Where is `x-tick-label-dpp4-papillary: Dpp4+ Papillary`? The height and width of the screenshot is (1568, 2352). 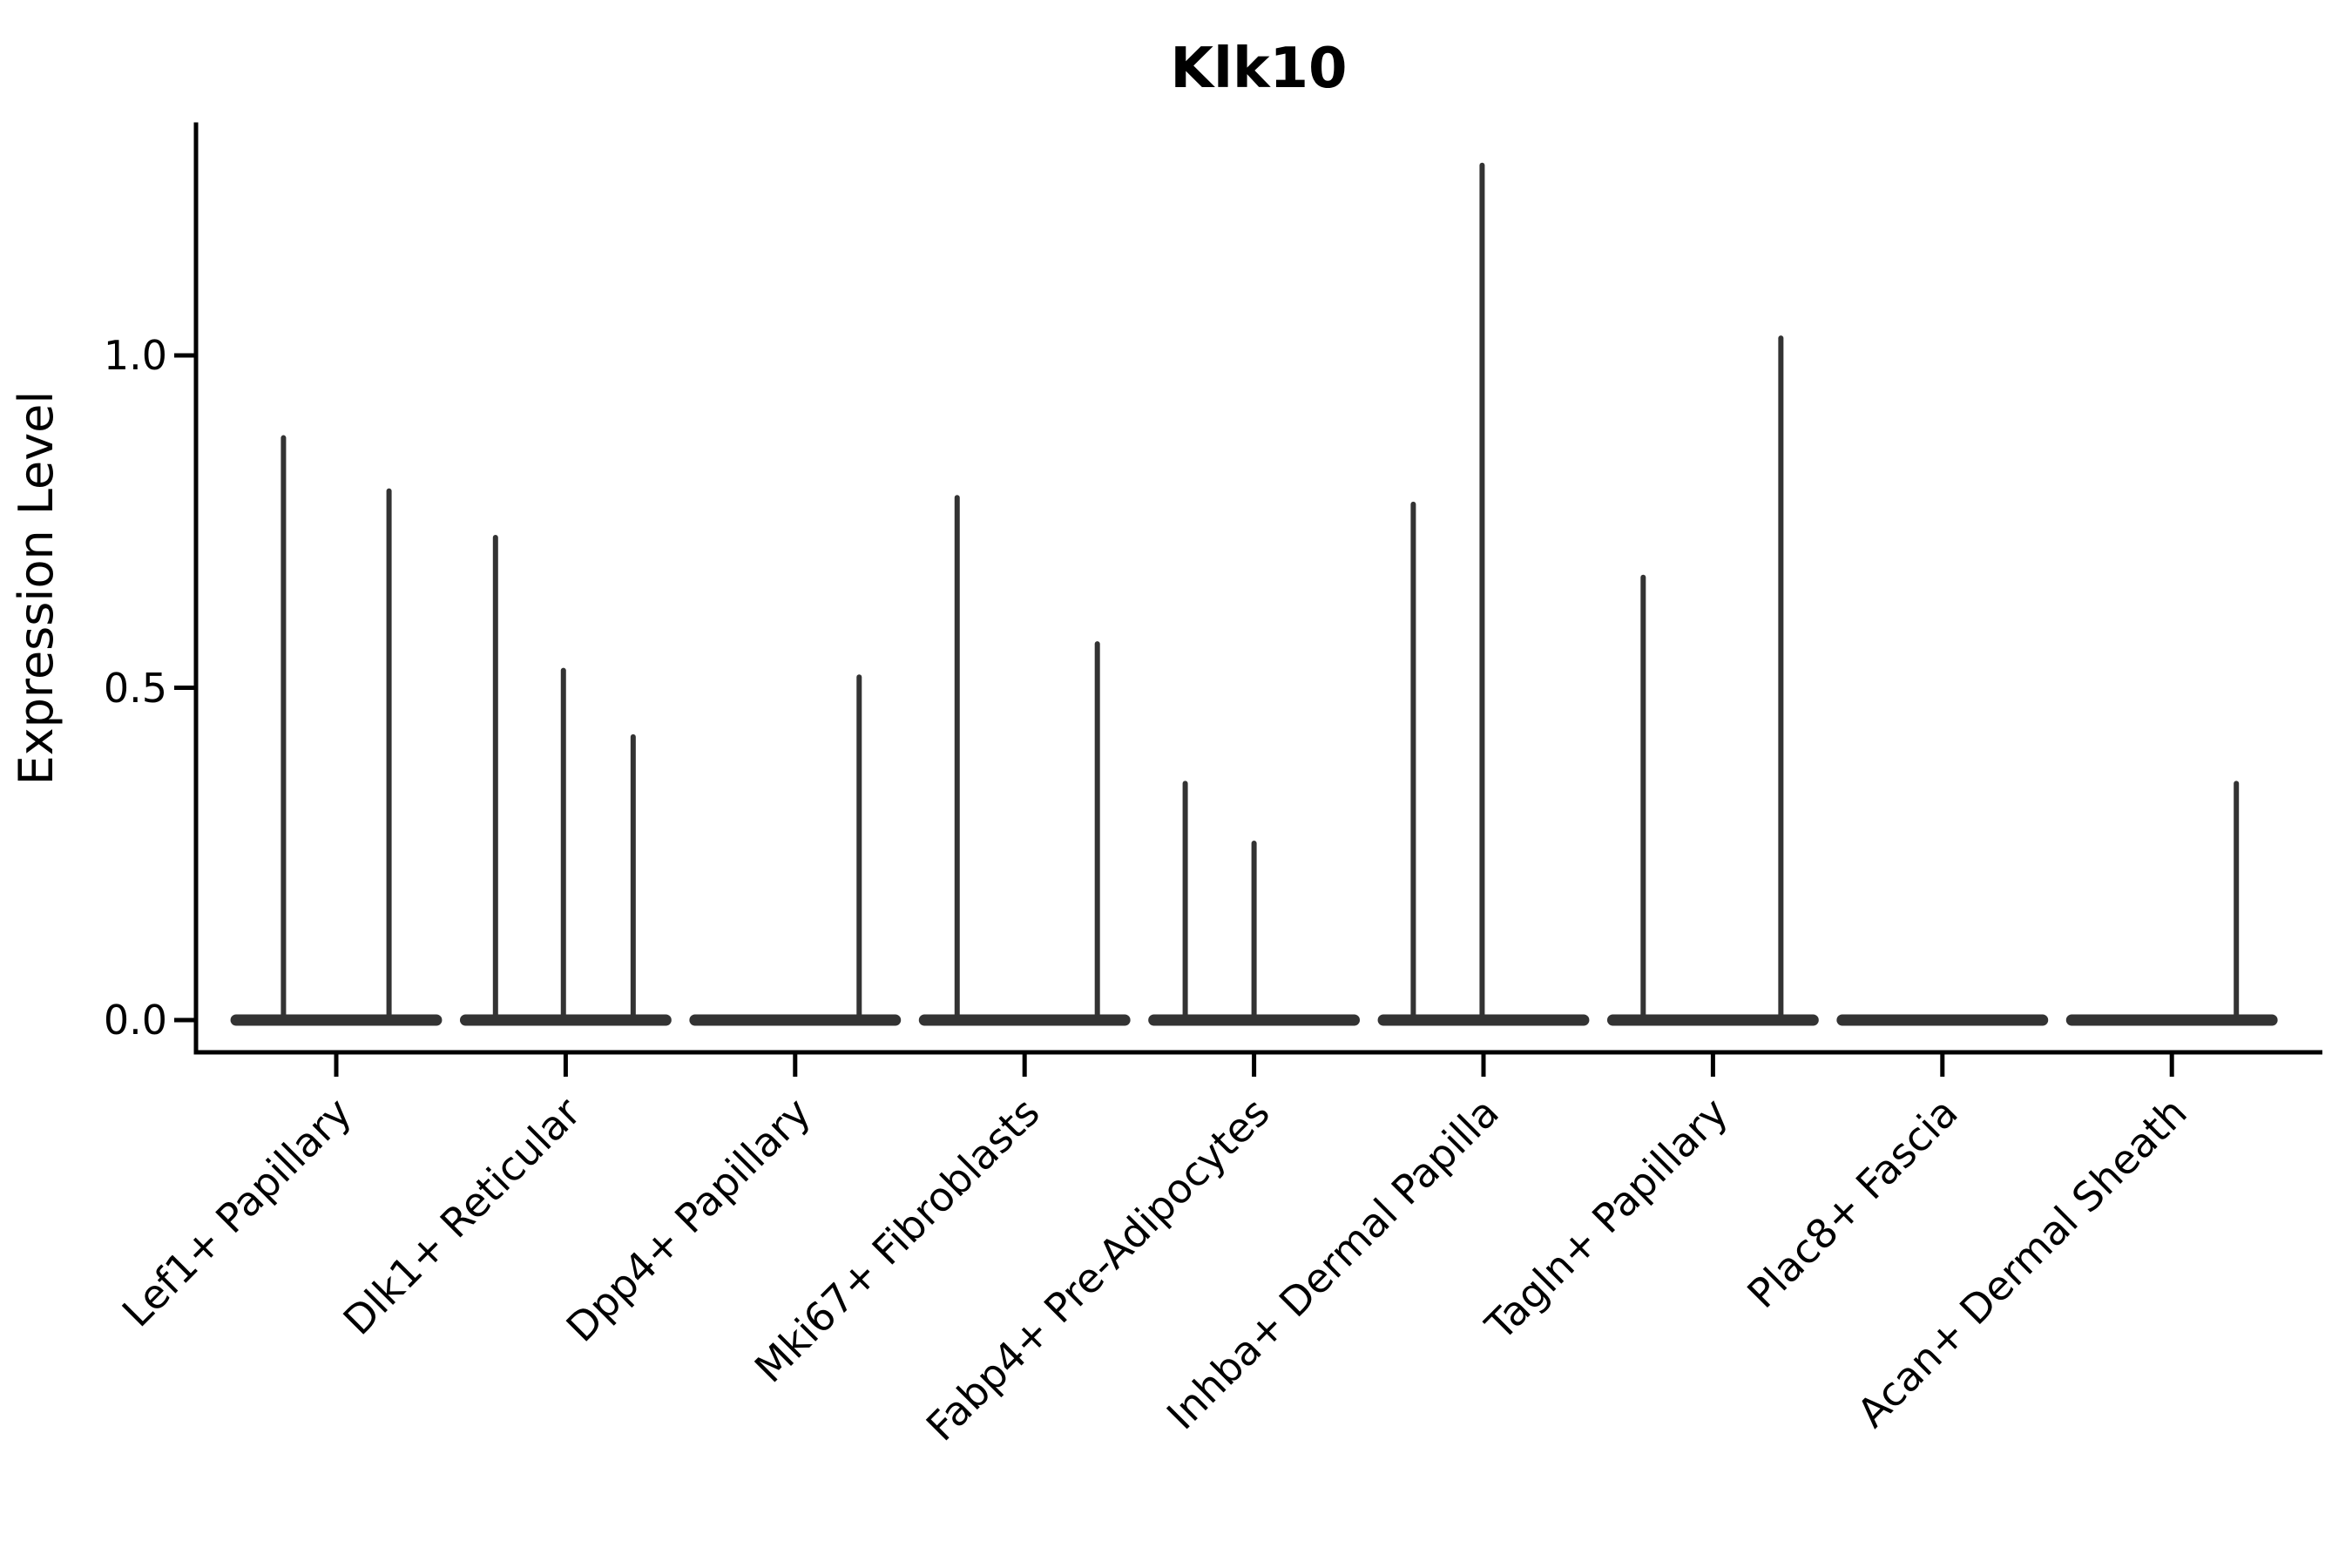 x-tick-label-dpp4-papillary: Dpp4+ Papillary is located at coordinates (689, 1220).